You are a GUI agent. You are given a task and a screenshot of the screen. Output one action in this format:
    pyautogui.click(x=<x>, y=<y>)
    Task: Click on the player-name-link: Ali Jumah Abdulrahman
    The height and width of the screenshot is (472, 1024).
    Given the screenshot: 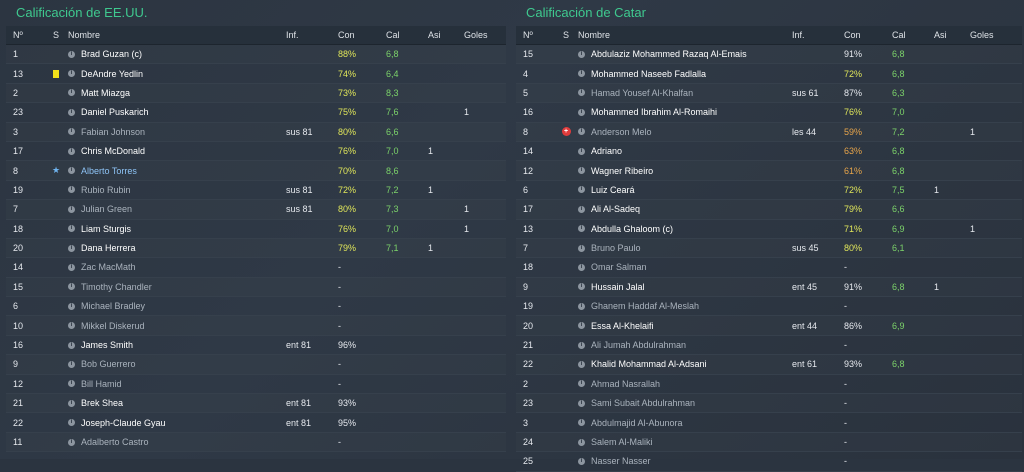 What is the action you would take?
    pyautogui.click(x=639, y=345)
    